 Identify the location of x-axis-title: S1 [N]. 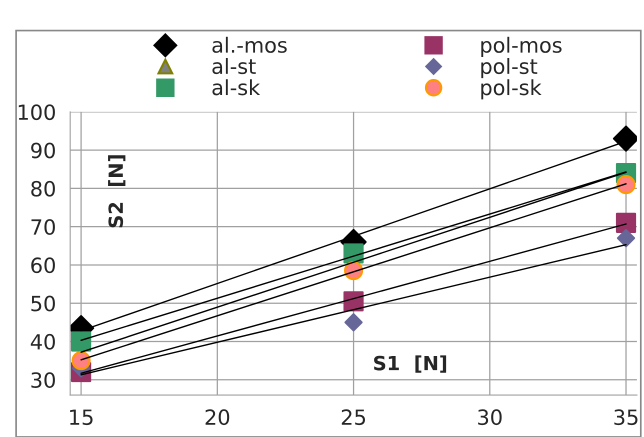
(410, 364).